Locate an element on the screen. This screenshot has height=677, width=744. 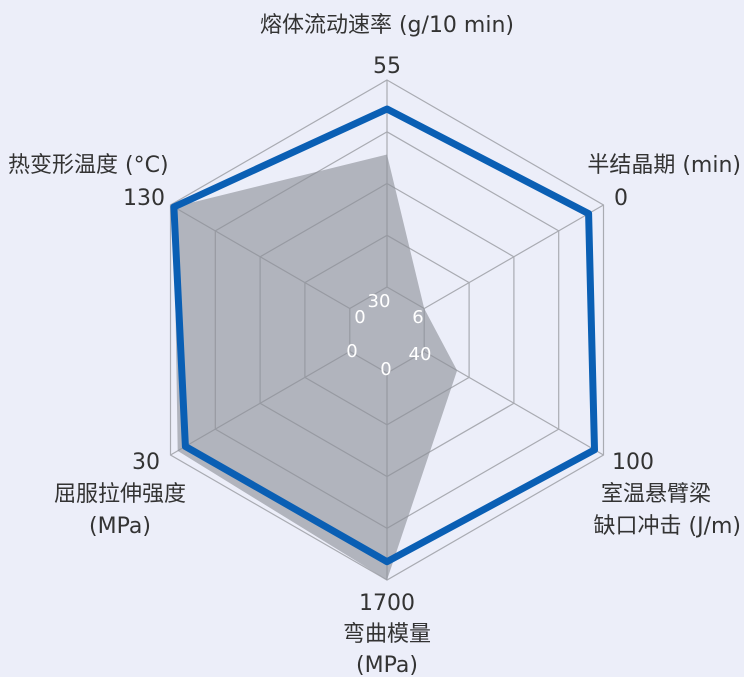
outer-tick-half-crystallization: 0 is located at coordinates (621, 198).